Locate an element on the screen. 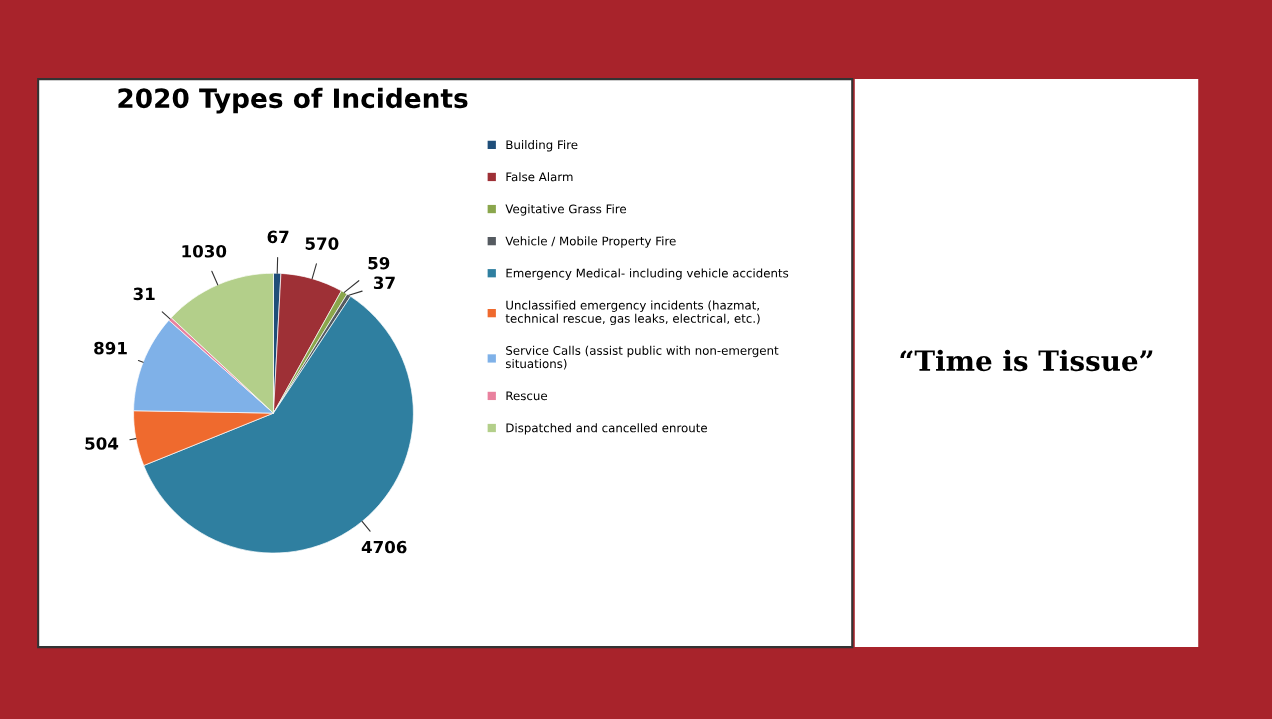 This screenshot has width=1272, height=719. chart-title: 2020 Types of Incidents is located at coordinates (293, 100).